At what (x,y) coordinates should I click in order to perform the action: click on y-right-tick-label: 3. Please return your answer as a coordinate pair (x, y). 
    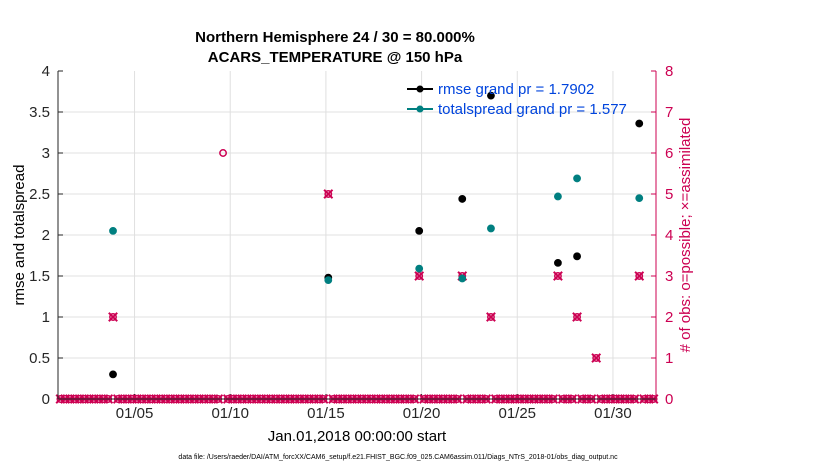
    Looking at the image, I should click on (669, 276).